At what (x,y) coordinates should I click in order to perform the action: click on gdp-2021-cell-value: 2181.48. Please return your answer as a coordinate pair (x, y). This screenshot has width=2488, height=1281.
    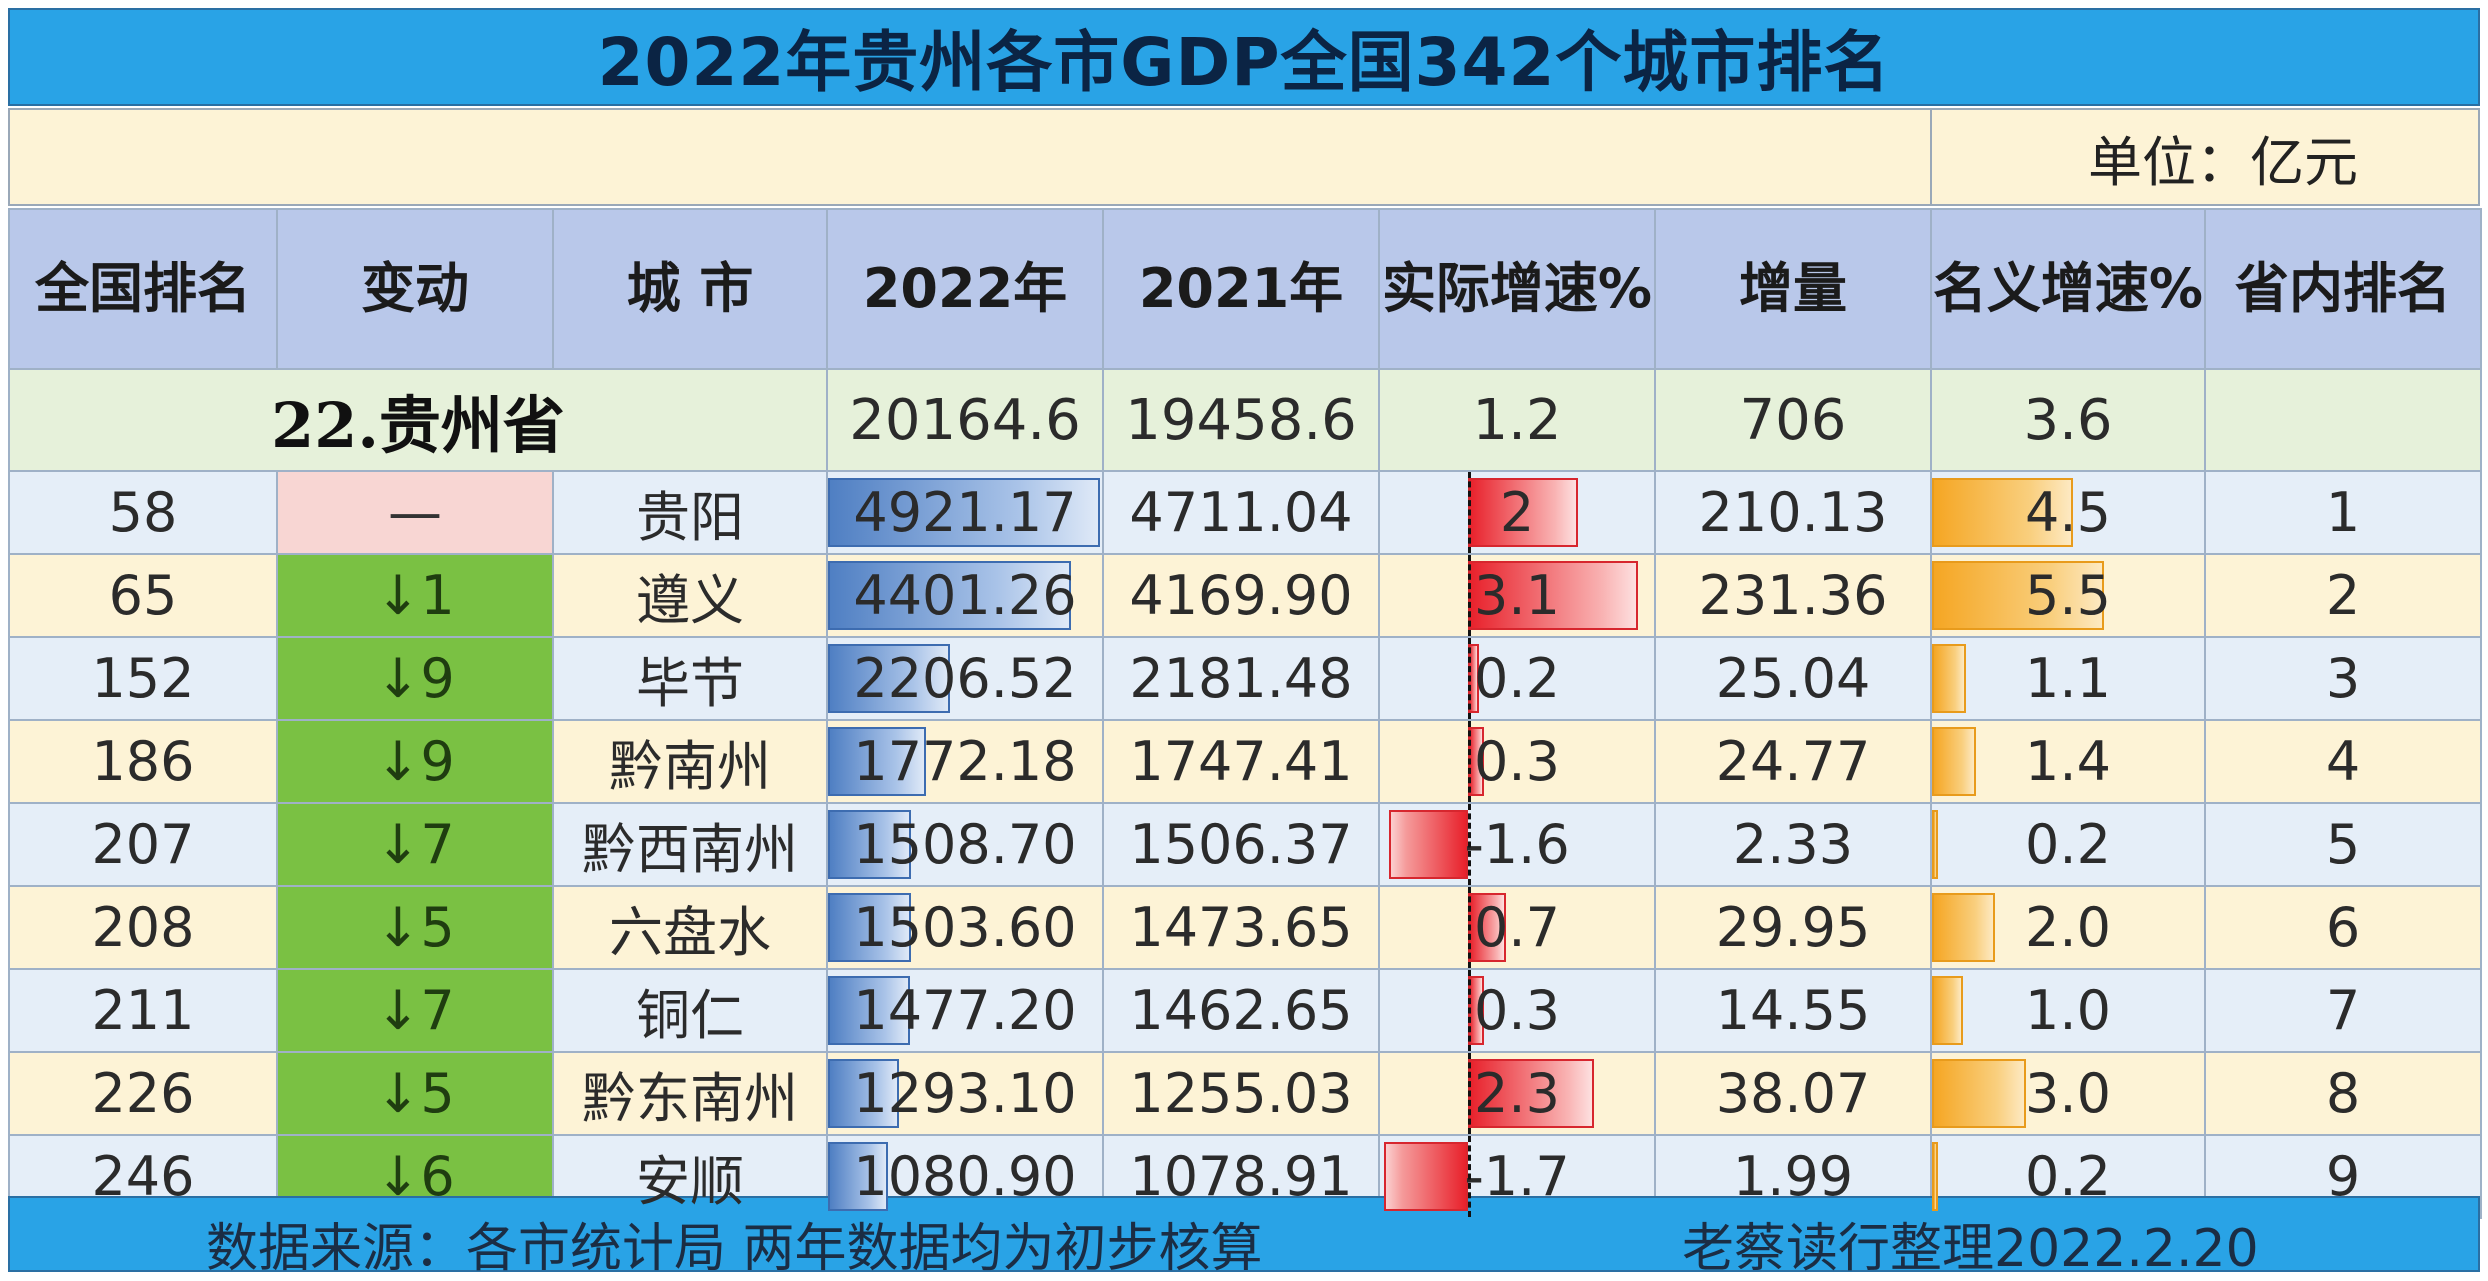
    Looking at the image, I should click on (1241, 678).